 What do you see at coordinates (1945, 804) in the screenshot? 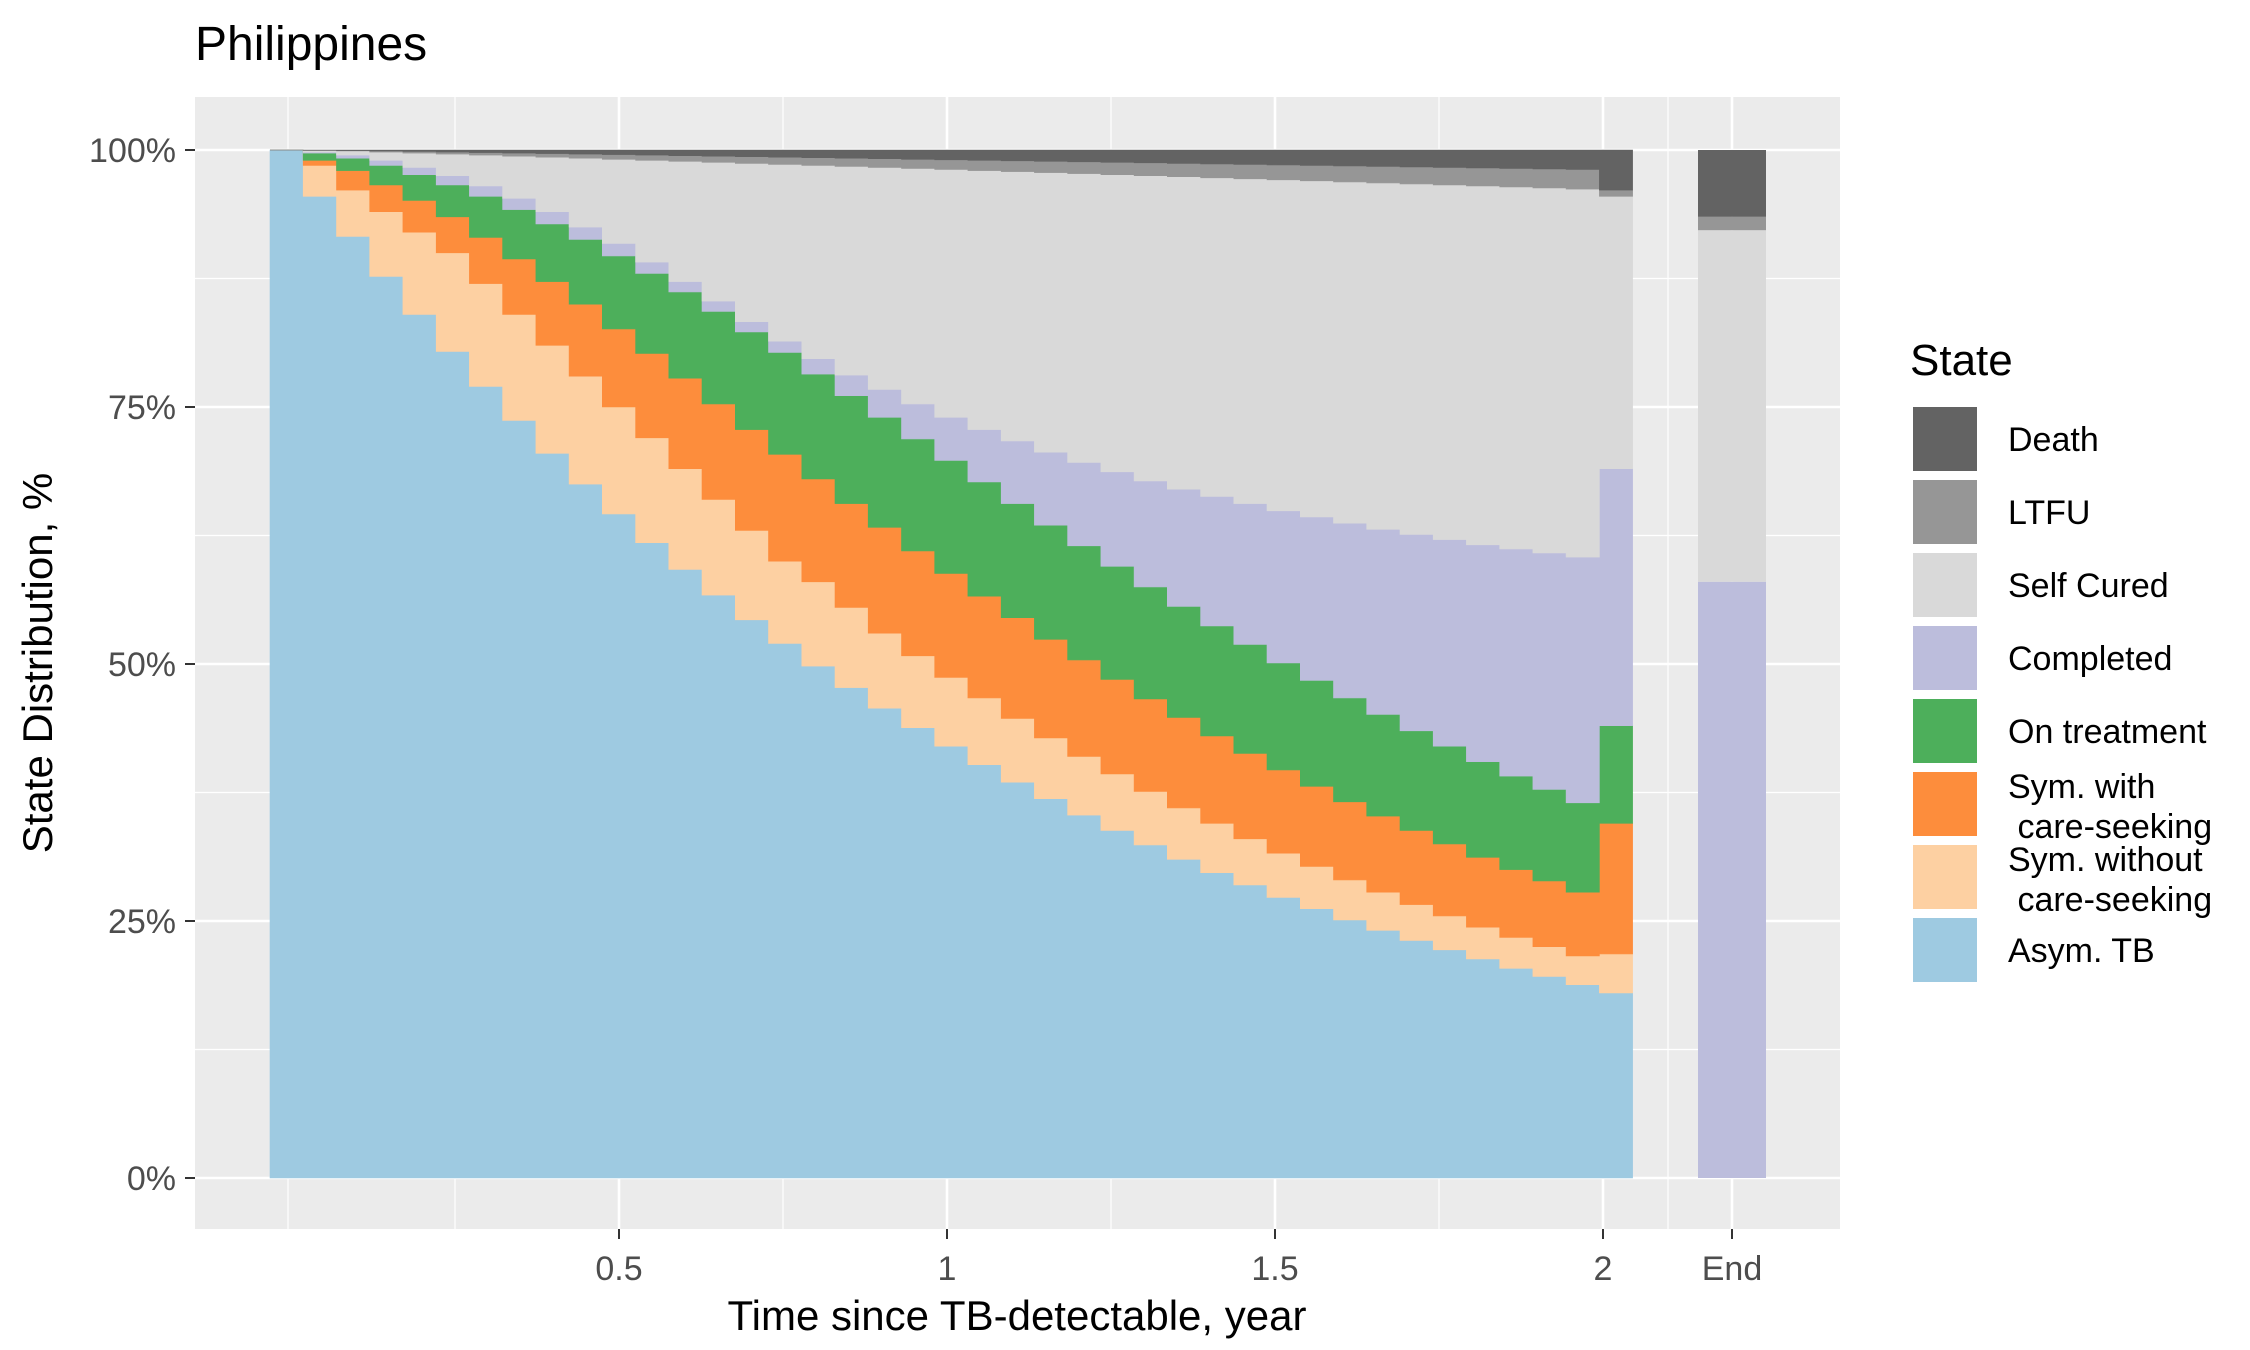
I see `legend-key-sym-with-care-seeking` at bounding box center [1945, 804].